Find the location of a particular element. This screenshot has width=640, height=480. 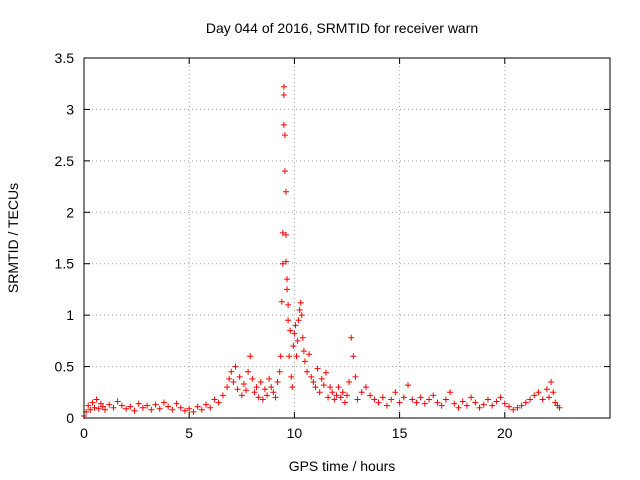

x-tick-labels: 0 5 10 15 20 is located at coordinates (296, 433).